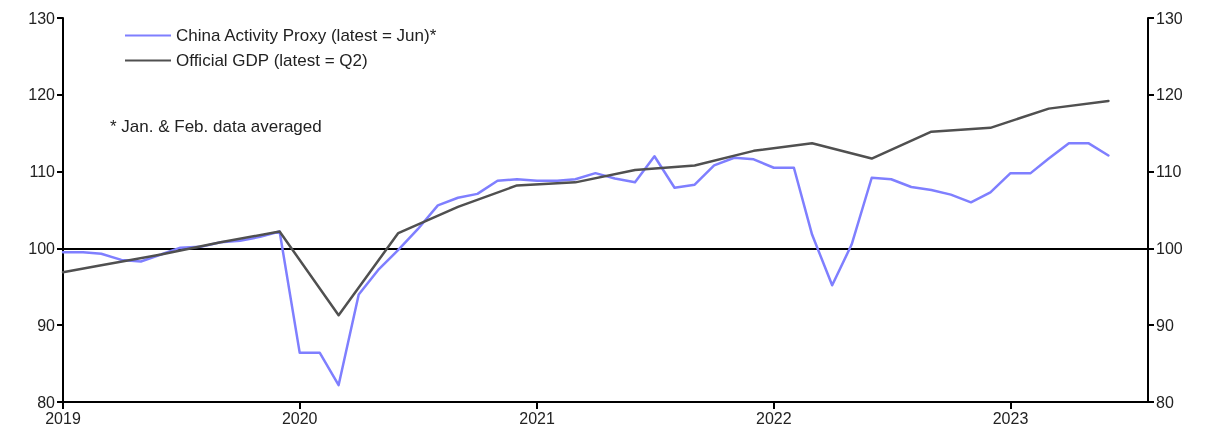  Describe the element at coordinates (1165, 325) in the screenshot. I see `y2-tick-label: 90` at that location.